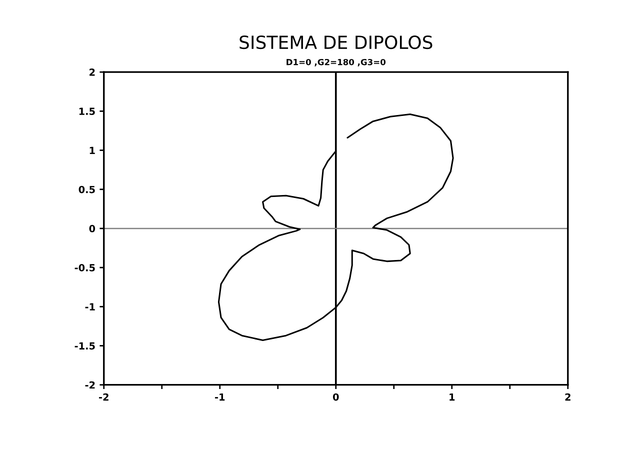 This screenshot has height=462, width=622. I want to click on y-tick-label: 0.5, so click(86, 190).